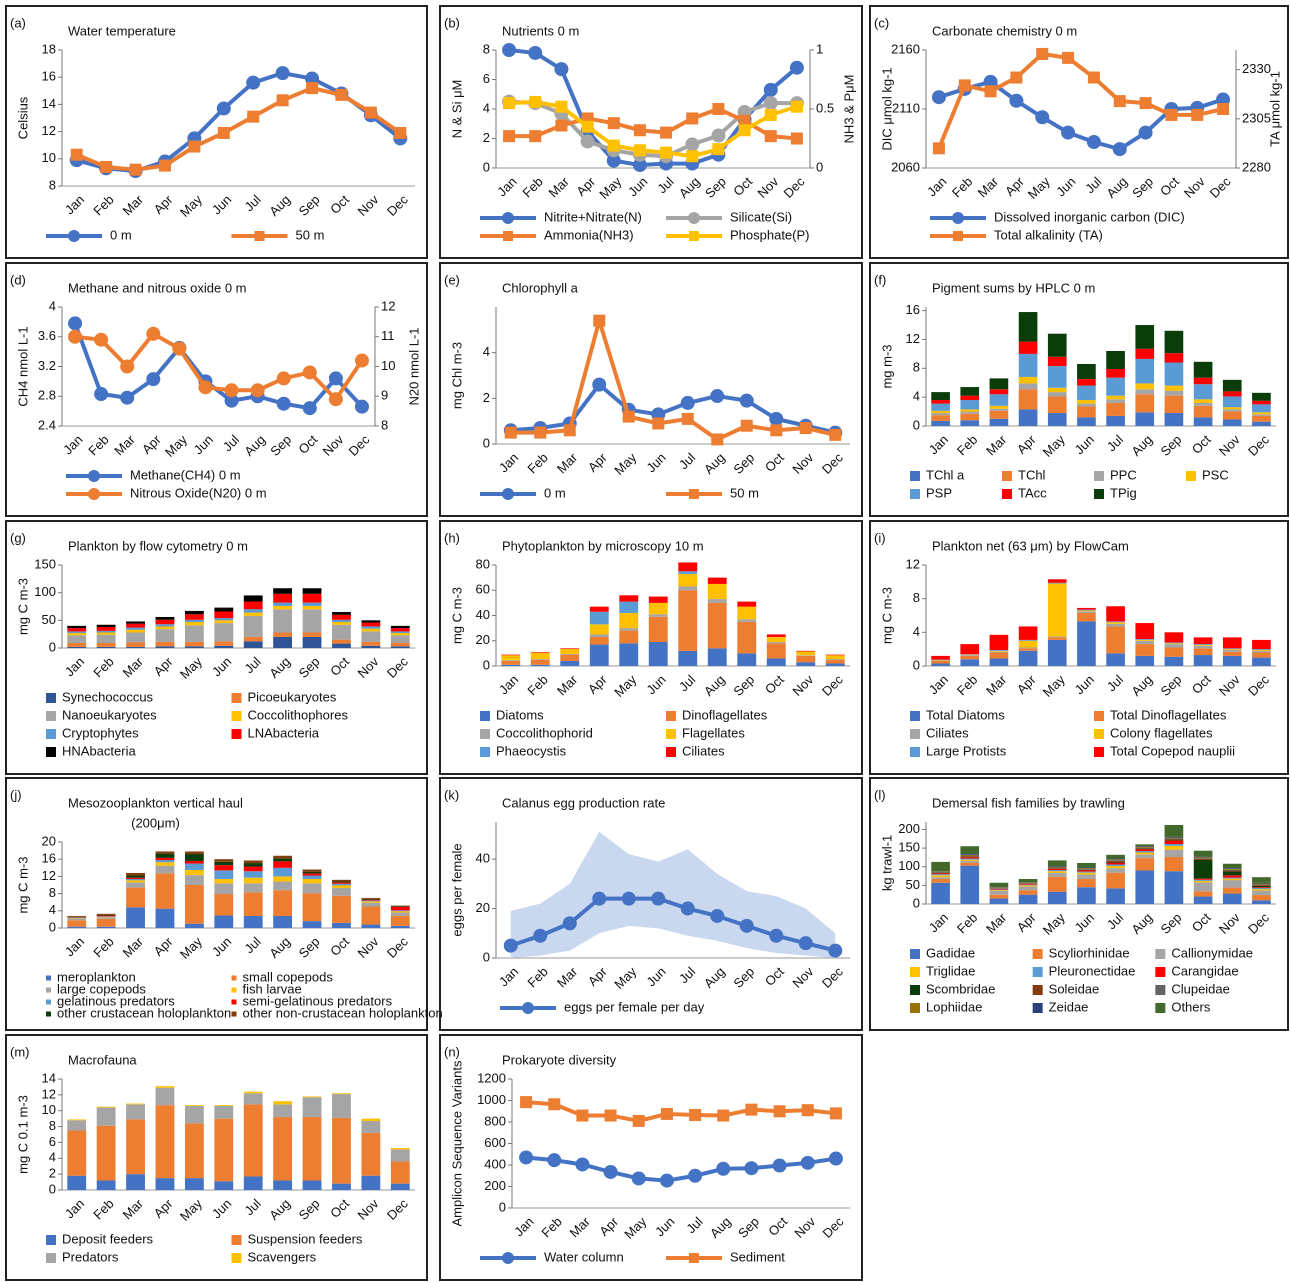 The image size is (1290, 1282). Describe the element at coordinates (47, 424) in the screenshot. I see `y-tick-label: 2.4` at that location.